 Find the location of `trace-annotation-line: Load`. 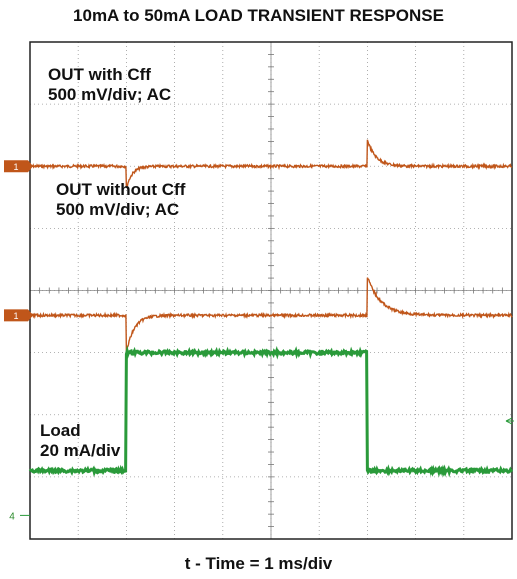

trace-annotation-line: Load is located at coordinates (60, 430).